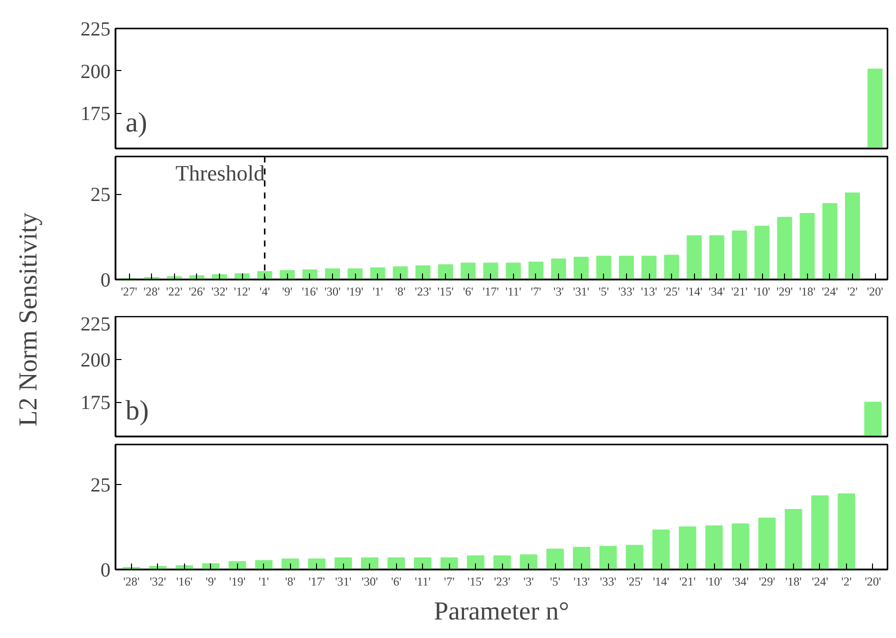 The height and width of the screenshot is (638, 896). I want to click on x-tick-label: '24', so click(830, 291).